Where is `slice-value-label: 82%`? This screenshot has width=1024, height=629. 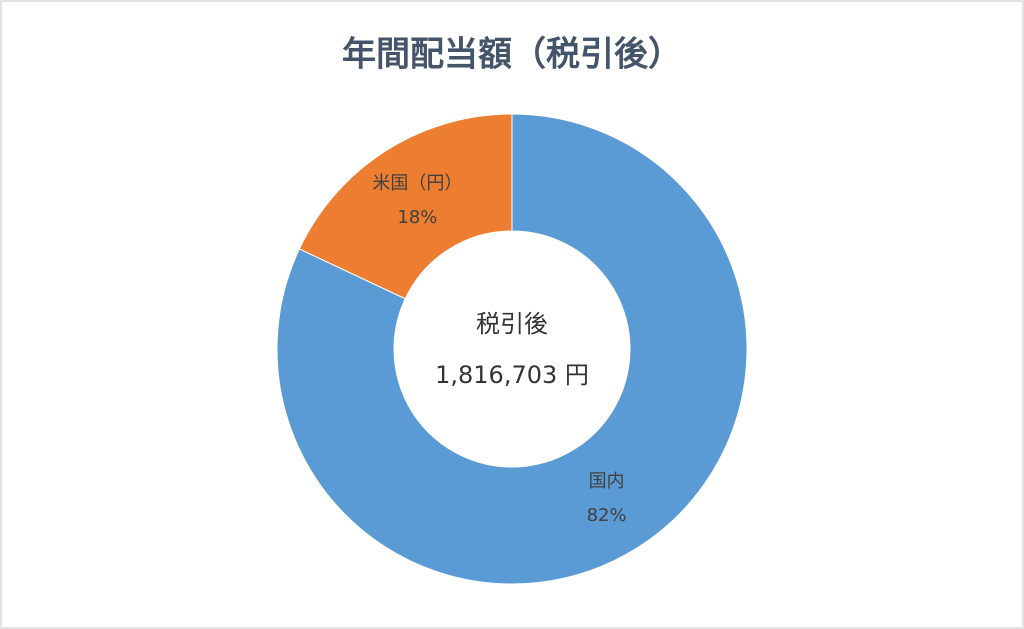
slice-value-label: 82% is located at coordinates (607, 515).